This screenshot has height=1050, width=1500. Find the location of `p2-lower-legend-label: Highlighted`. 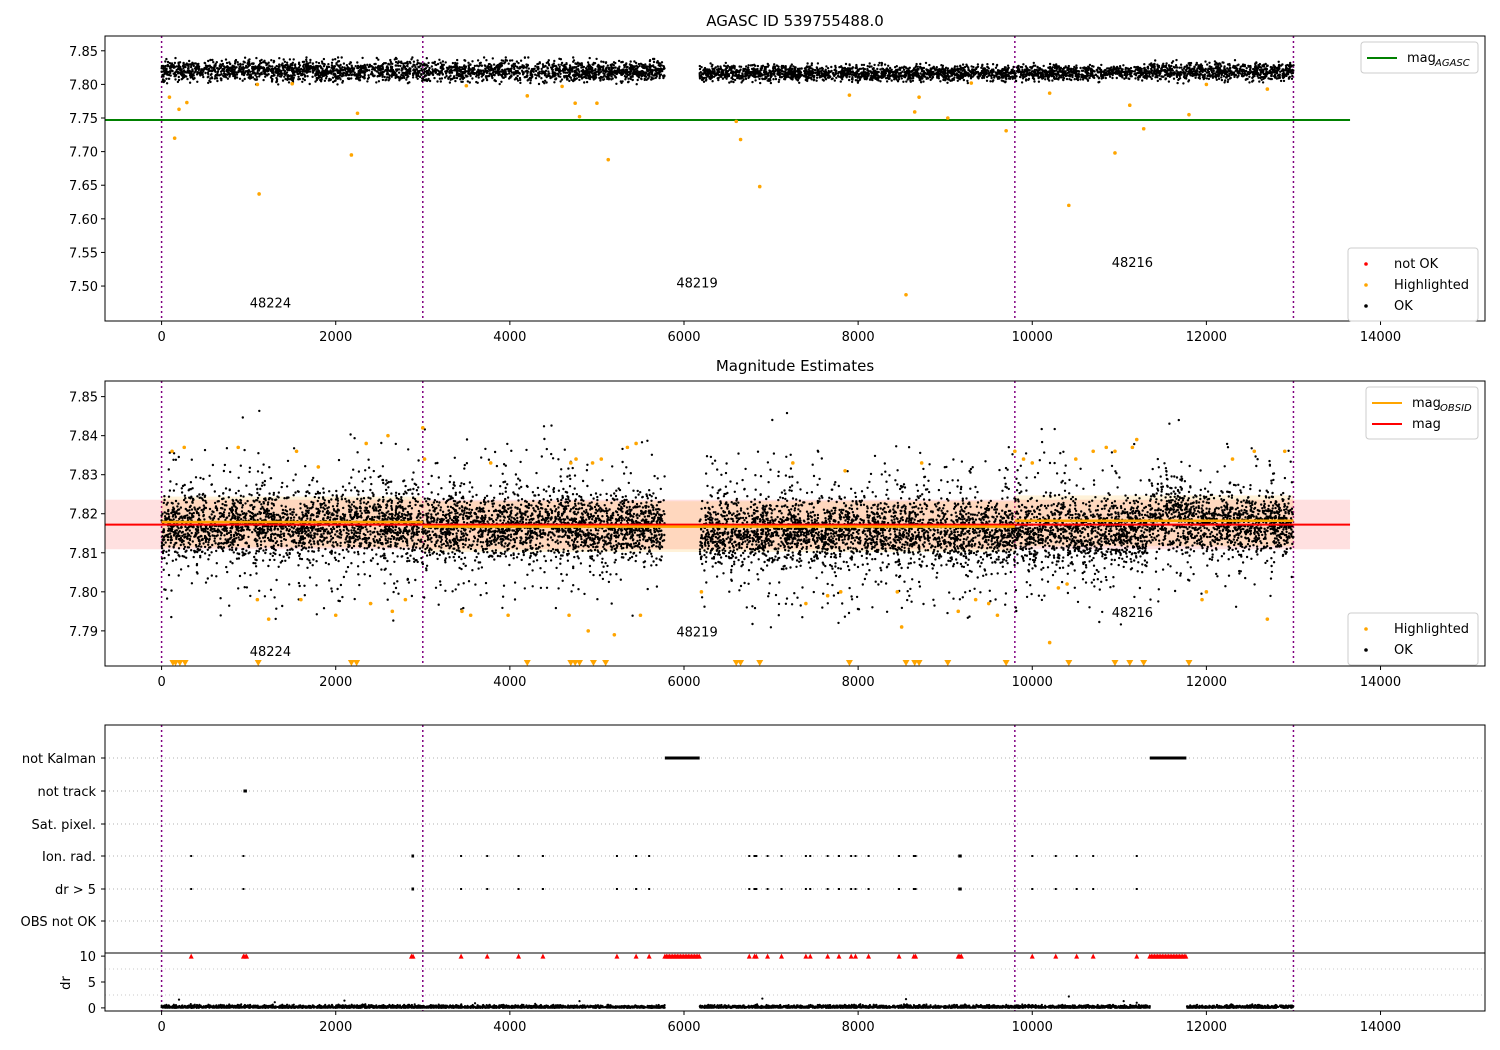

p2-lower-legend-label: Highlighted is located at coordinates (1431, 629).